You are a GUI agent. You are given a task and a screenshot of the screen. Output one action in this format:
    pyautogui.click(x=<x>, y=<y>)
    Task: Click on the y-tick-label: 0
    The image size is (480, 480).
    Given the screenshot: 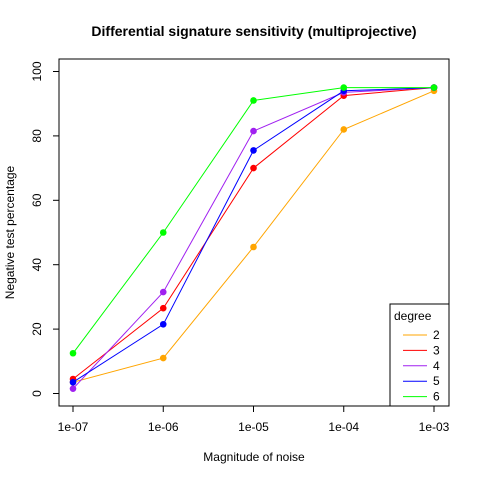 What is the action you would take?
    pyautogui.click(x=37, y=393)
    